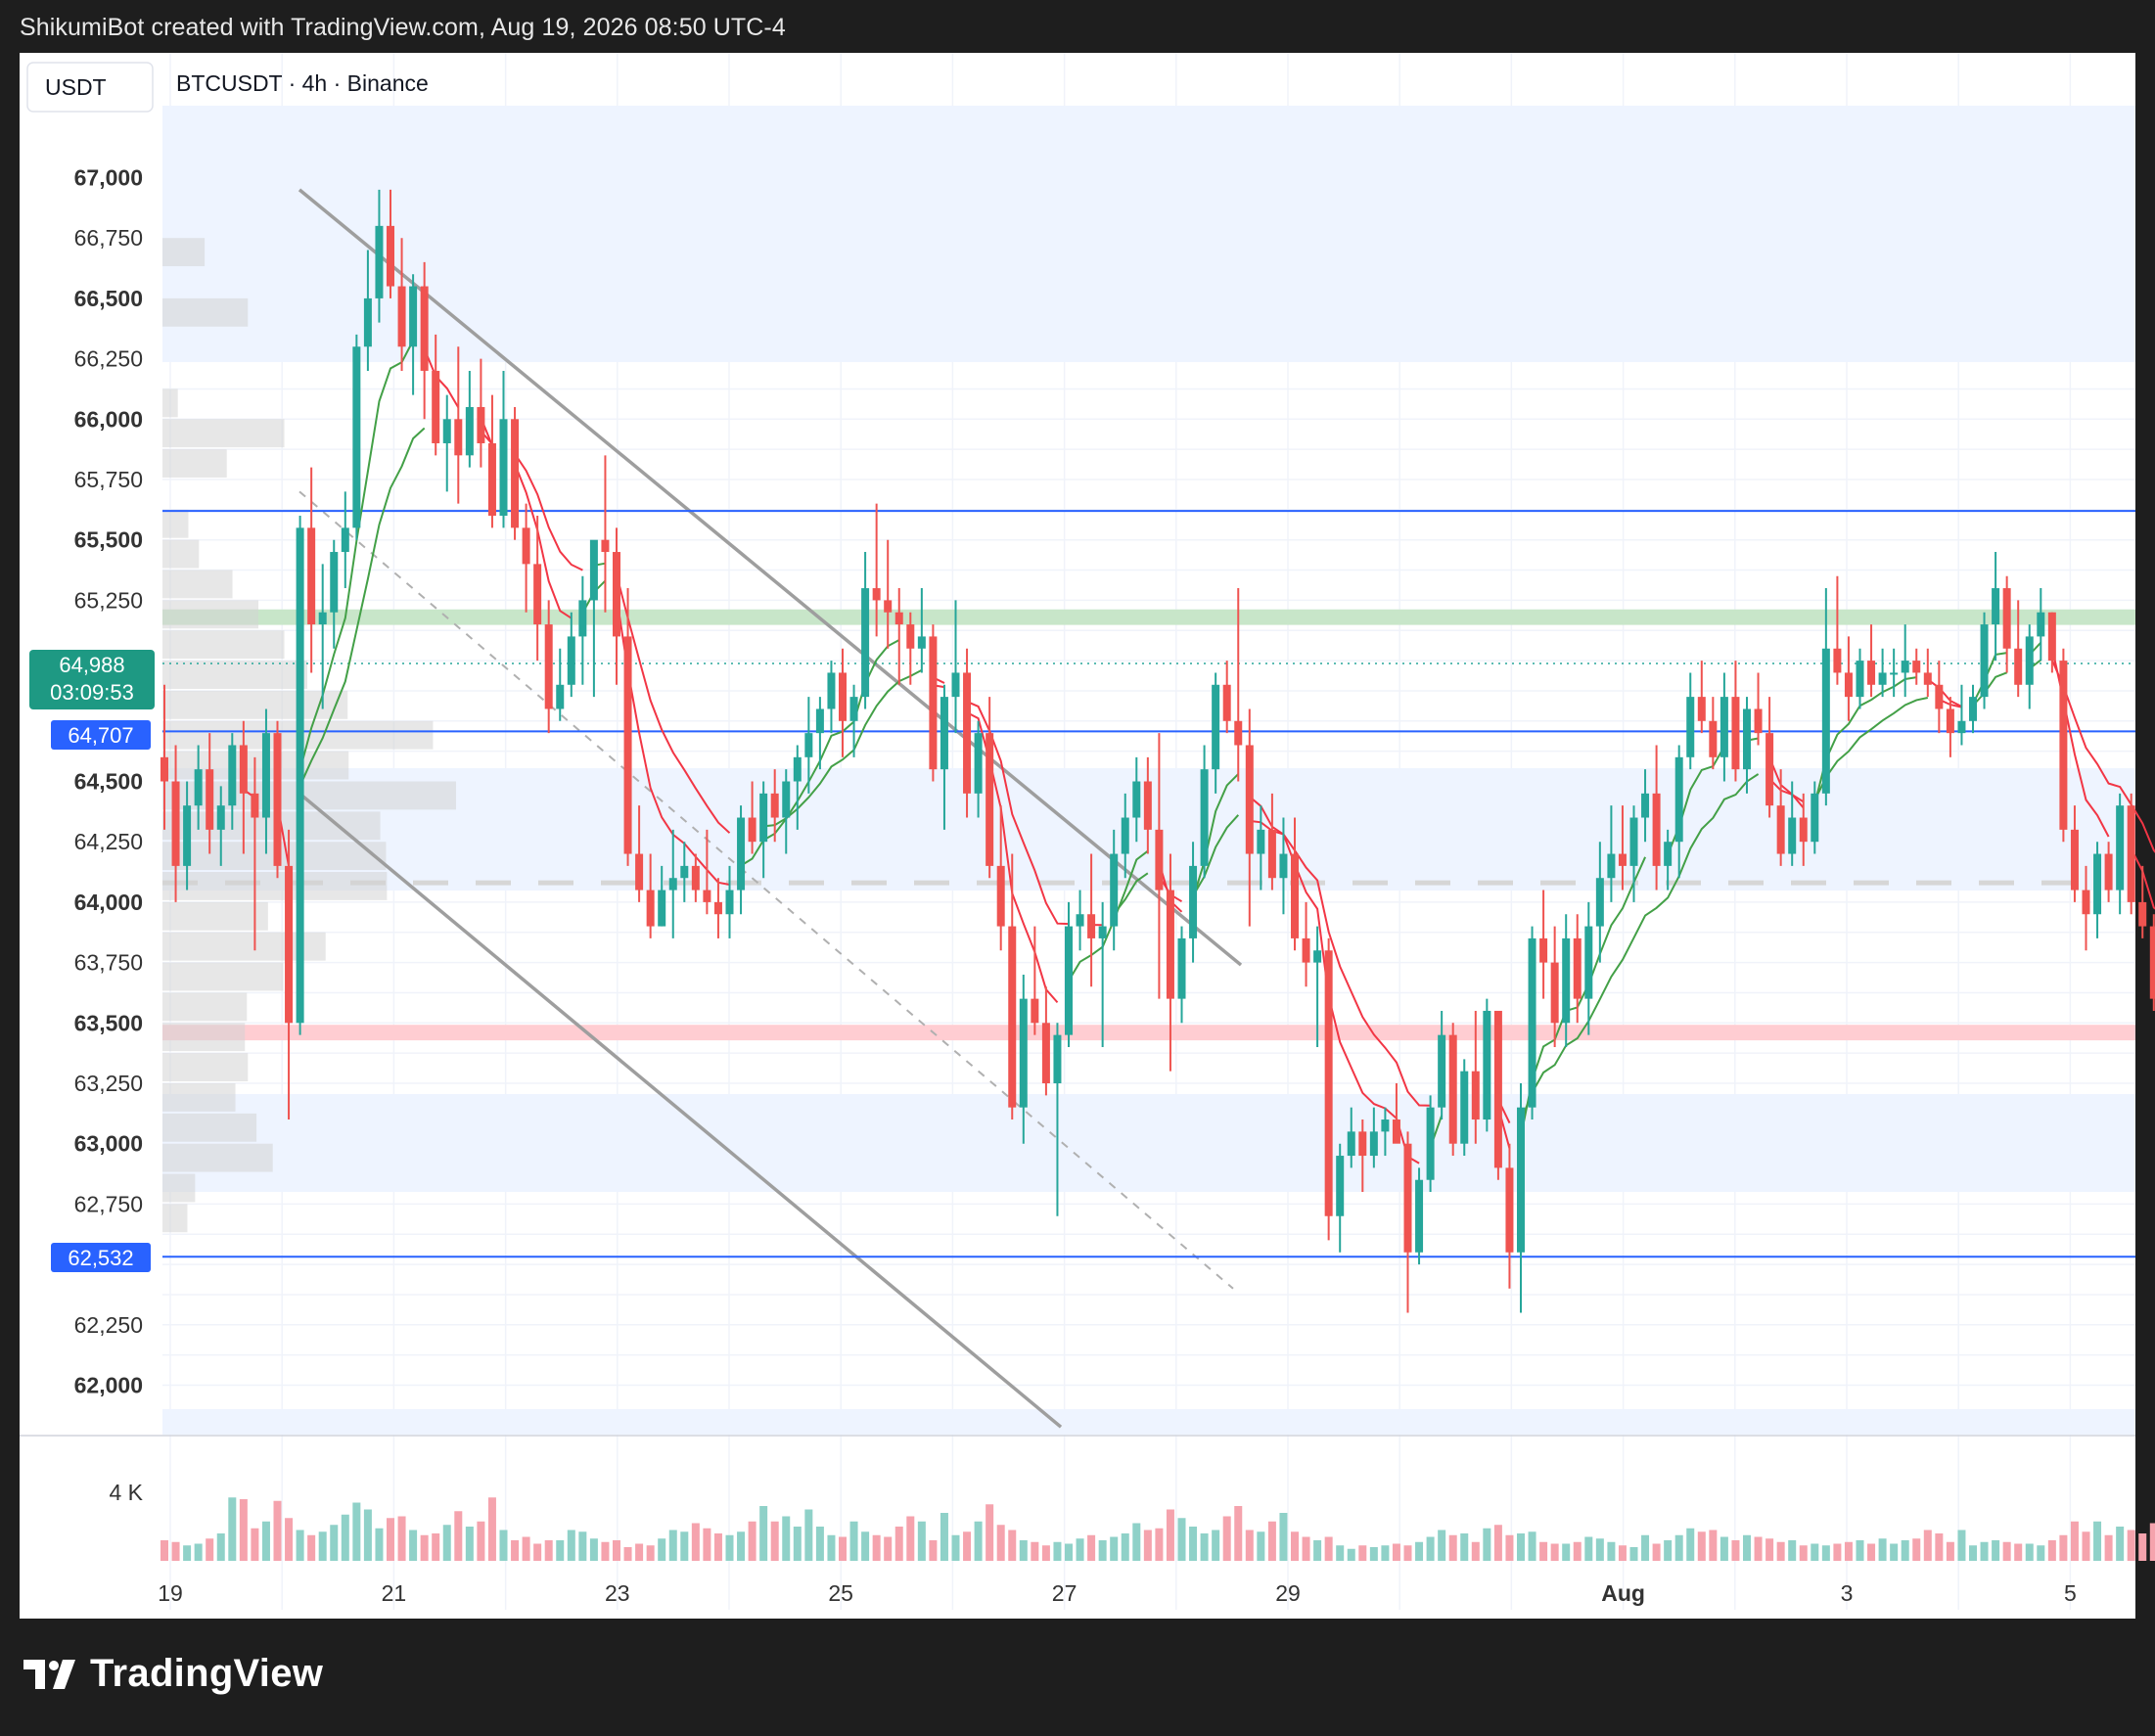 The image size is (2155, 1736). What do you see at coordinates (173, 1674) in the screenshot?
I see `tradingview-brand: TradingView` at bounding box center [173, 1674].